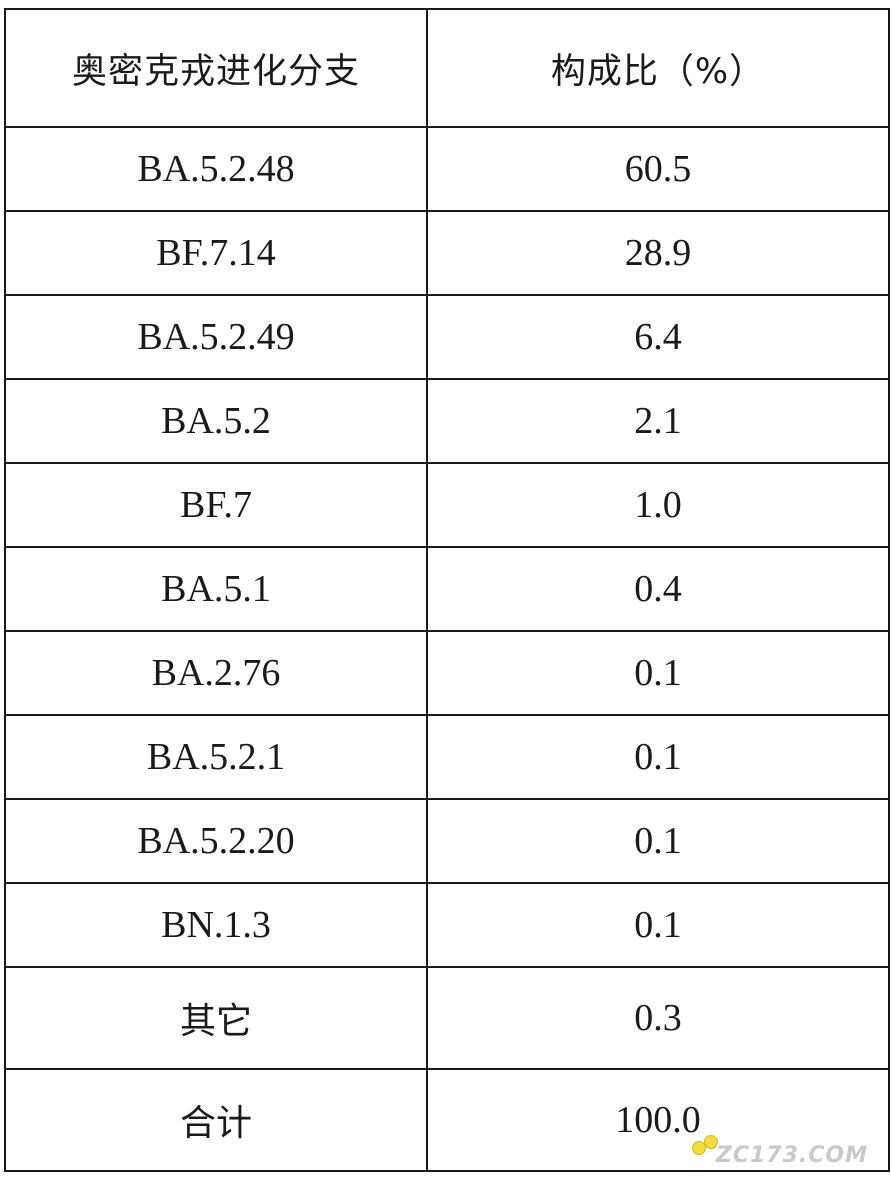 The width and height of the screenshot is (892, 1180). I want to click on branch-cell: BA.5.2.1, so click(216, 757).